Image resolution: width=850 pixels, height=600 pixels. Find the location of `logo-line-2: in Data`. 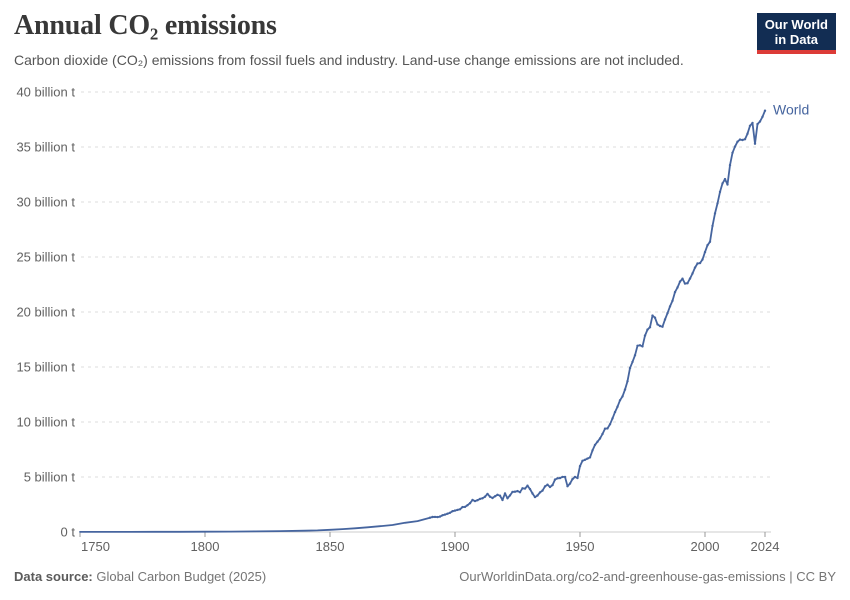

logo-line-2: in Data is located at coordinates (796, 39).